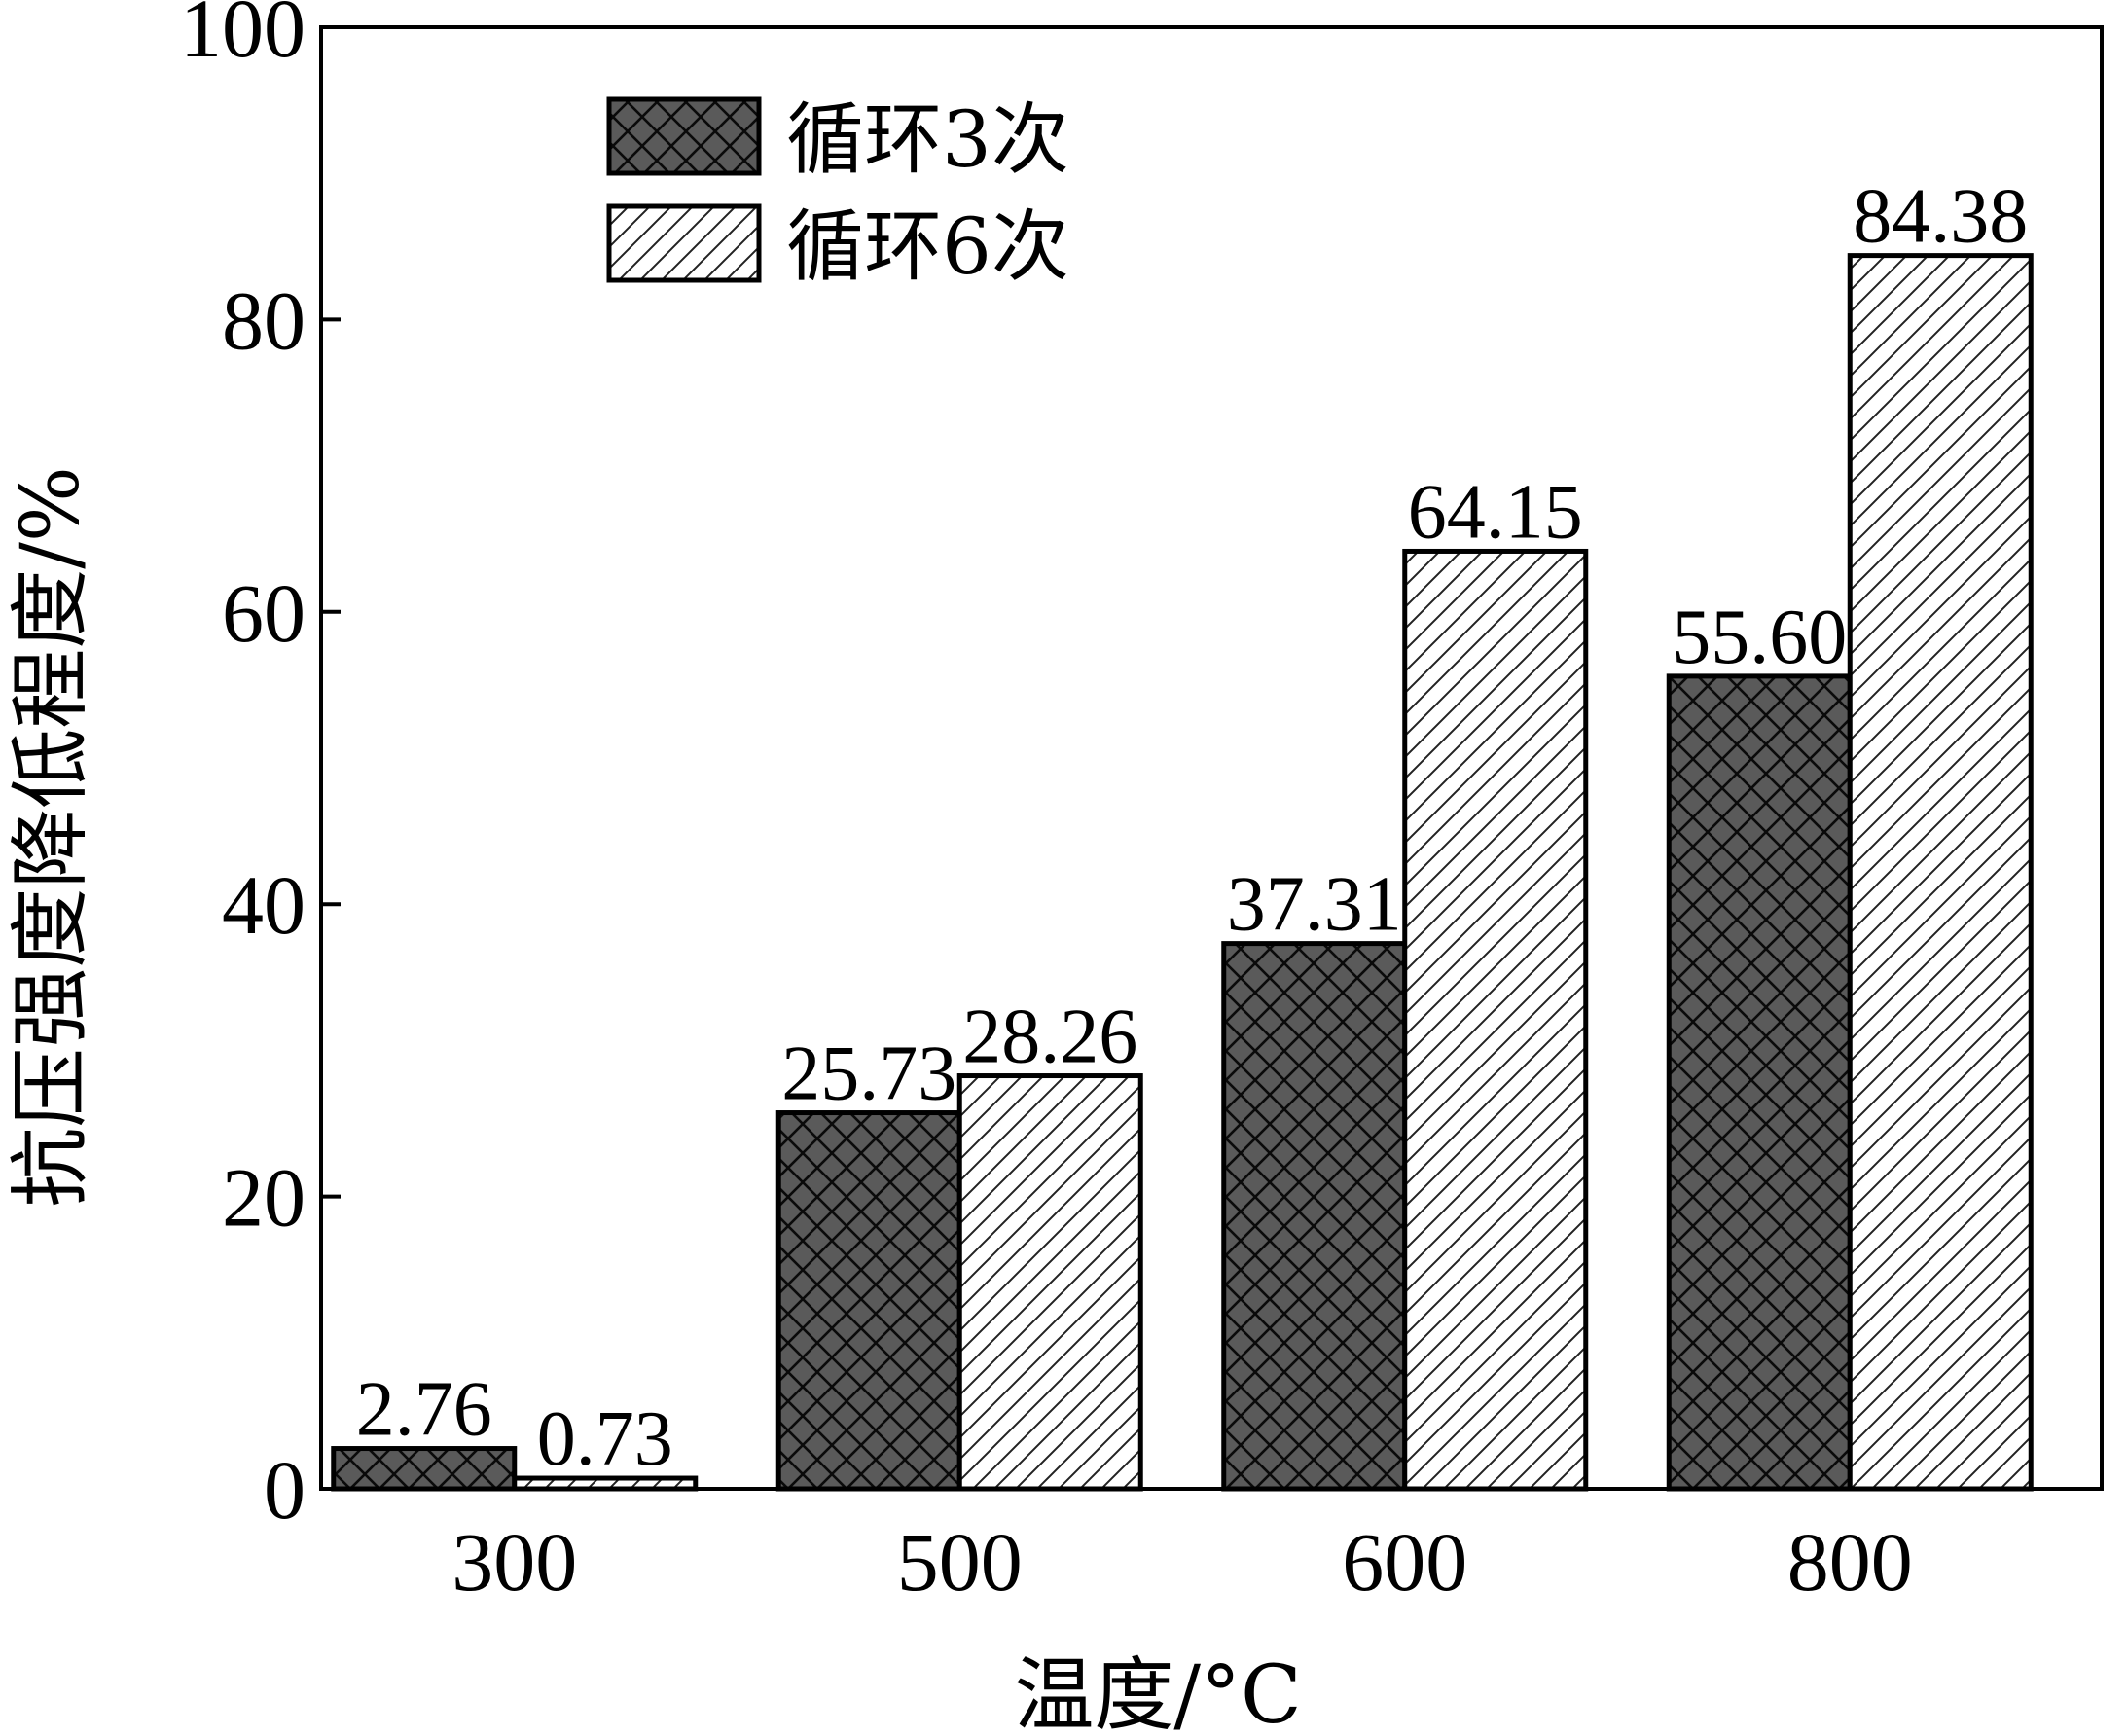 This screenshot has width=2127, height=1736. What do you see at coordinates (260, 769) in the screenshot?
I see `y-axis: 0 20 40 60 80 100` at bounding box center [260, 769].